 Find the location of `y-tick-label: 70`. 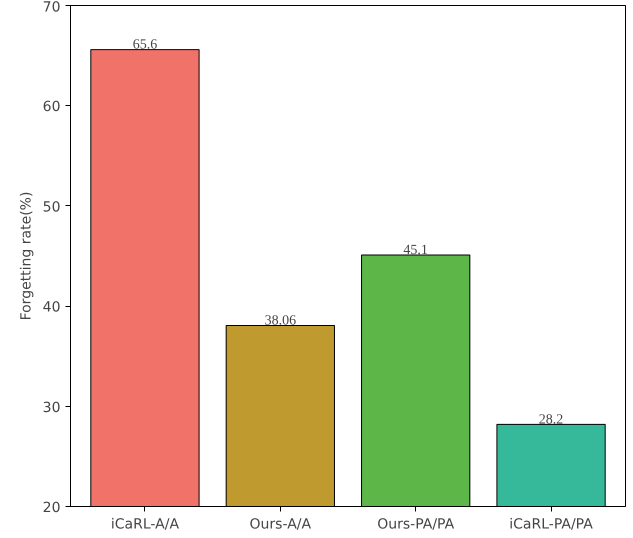

y-tick-label: 70 is located at coordinates (51, 8).